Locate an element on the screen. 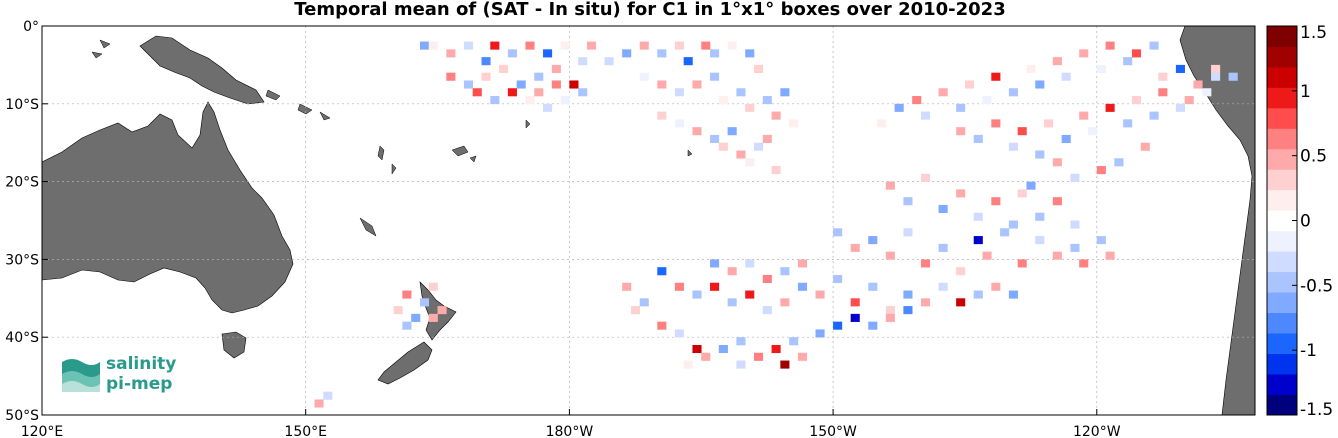  solomon-islands is located at coordinates (298, 105).